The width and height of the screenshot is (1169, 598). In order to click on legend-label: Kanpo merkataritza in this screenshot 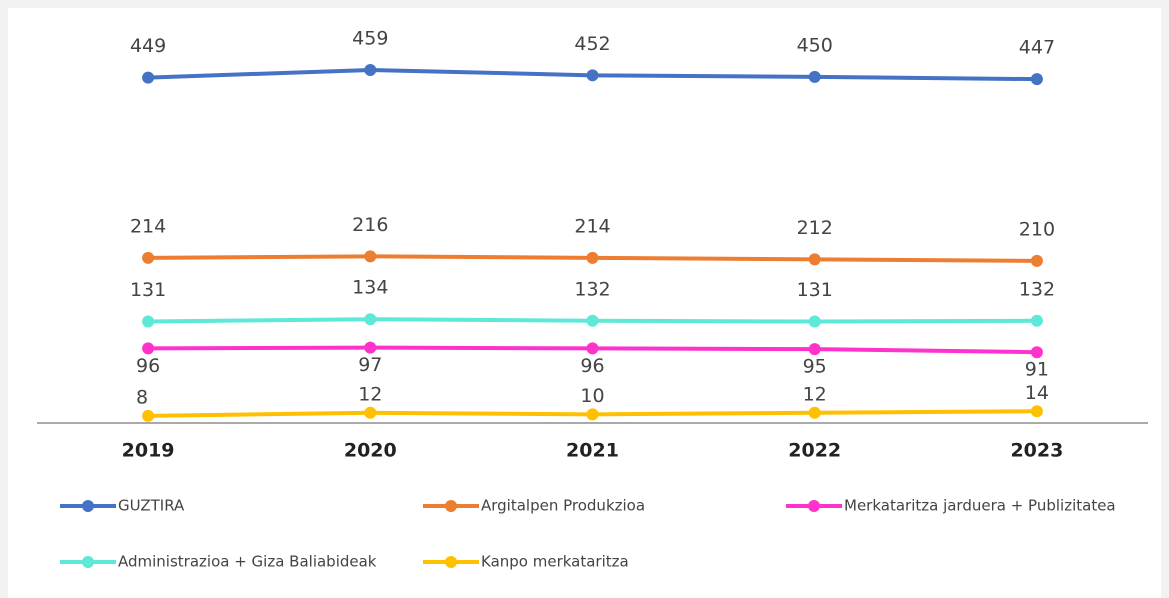, I will do `click(555, 562)`.